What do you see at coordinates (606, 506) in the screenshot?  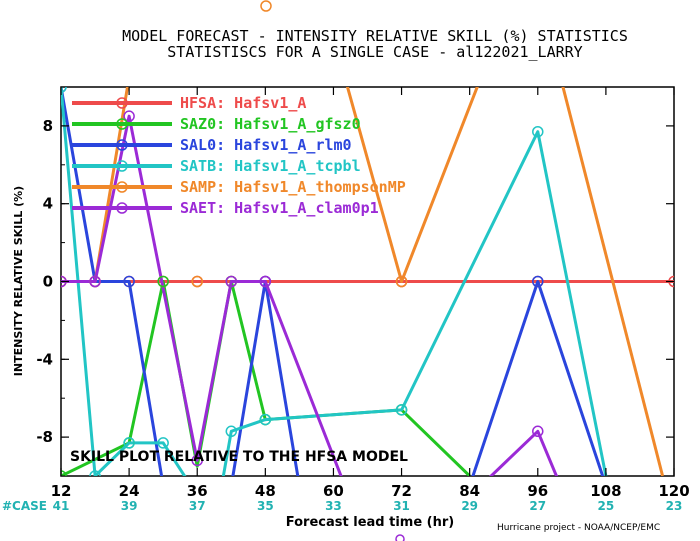 I see `case-count: 25` at bounding box center [606, 506].